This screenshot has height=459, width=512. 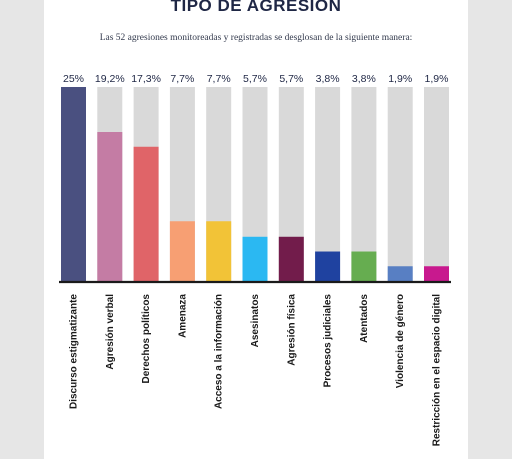 What do you see at coordinates (400, 341) in the screenshot?
I see `category-label: Violencia de género` at bounding box center [400, 341].